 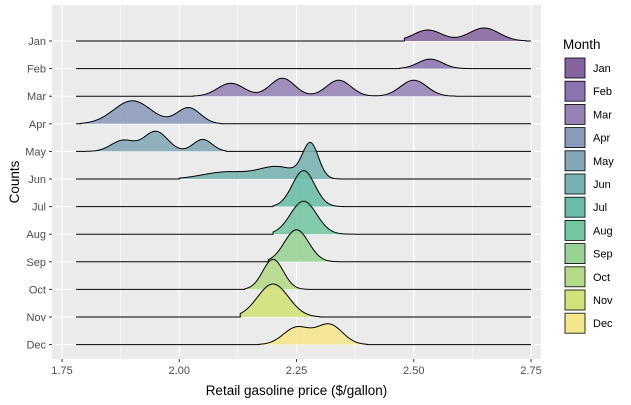 What do you see at coordinates (37, 180) in the screenshot?
I see `y-tick-label: Jun` at bounding box center [37, 180].